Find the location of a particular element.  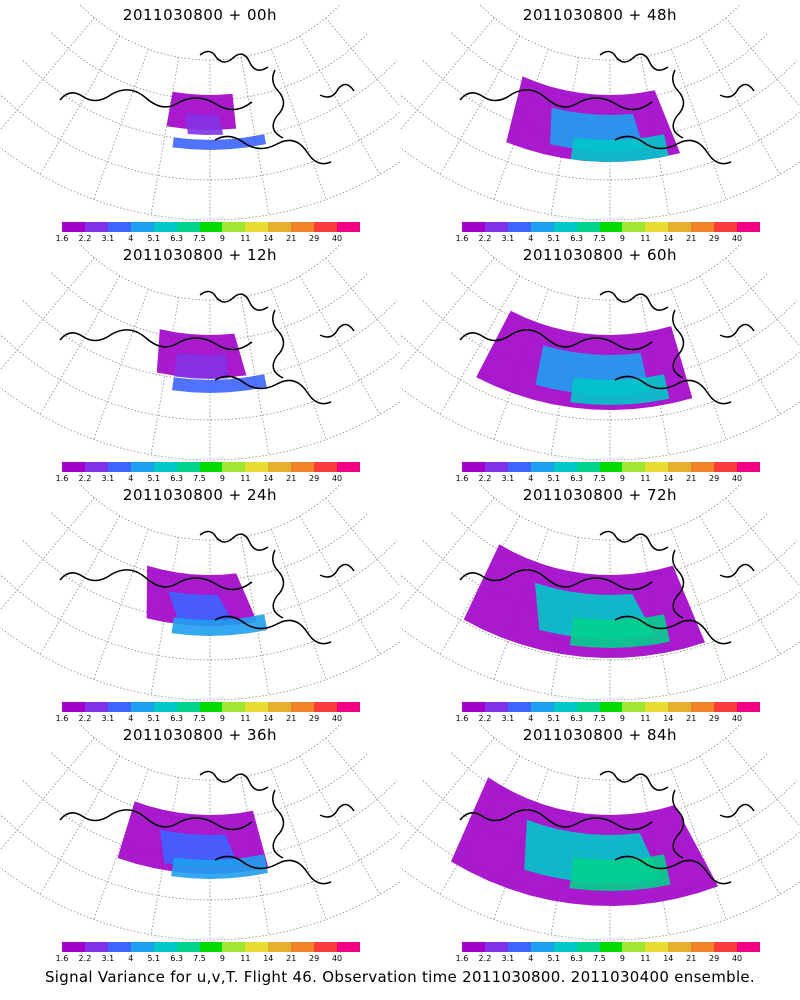

panel-title: 2011030800 + 36h is located at coordinates (200, 735).